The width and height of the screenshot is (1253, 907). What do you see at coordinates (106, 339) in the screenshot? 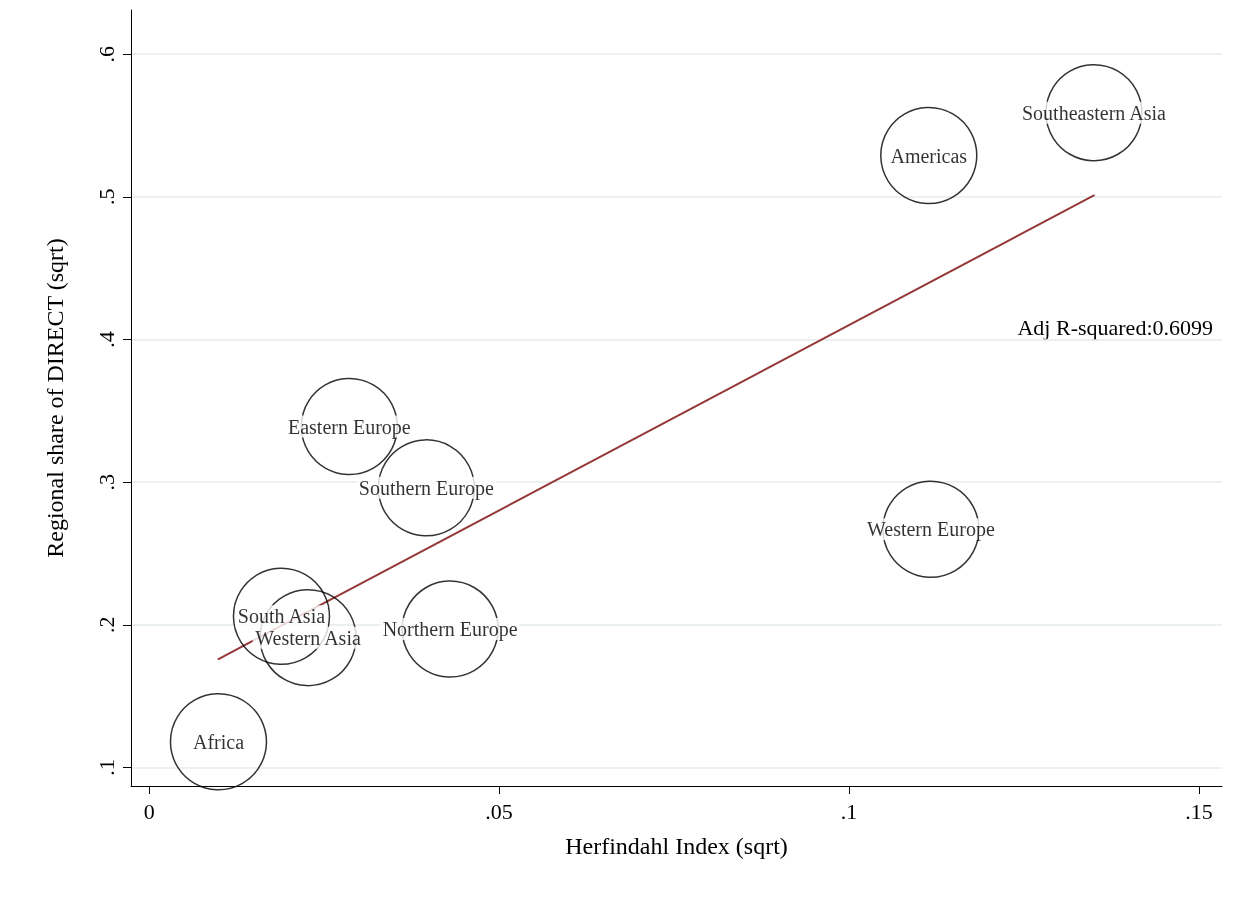
I see `y-tick-label: .4` at bounding box center [106, 339].